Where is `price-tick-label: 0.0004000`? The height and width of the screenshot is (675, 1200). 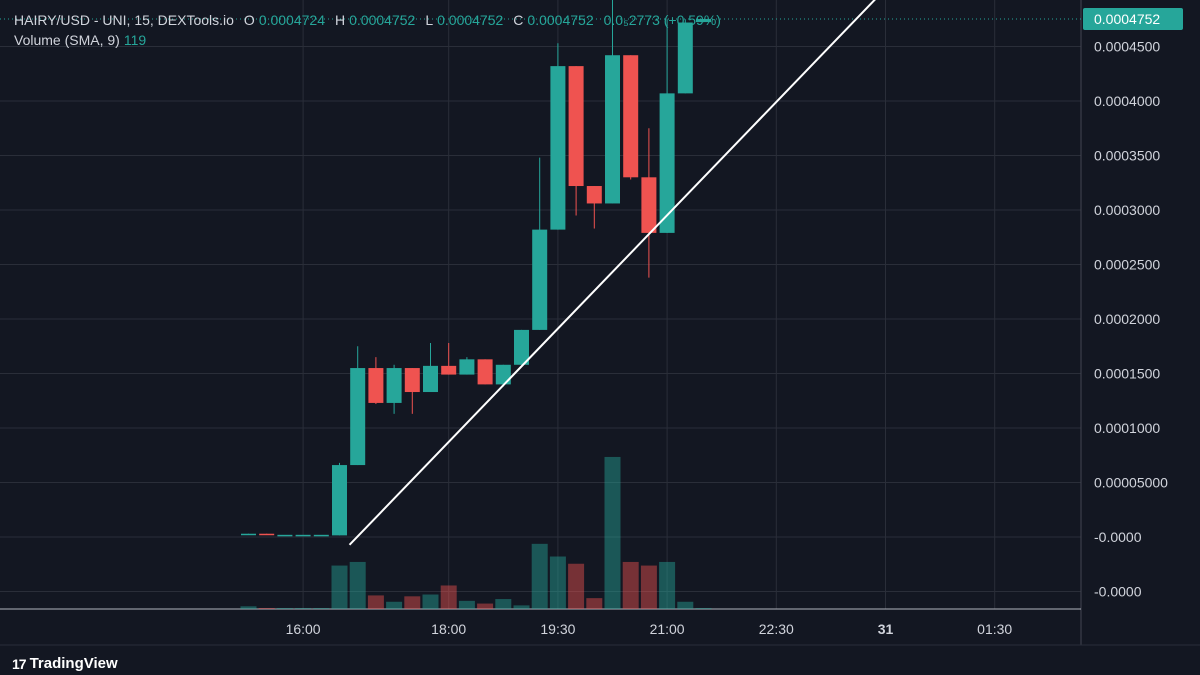
price-tick-label: 0.0004000 is located at coordinates (1127, 101).